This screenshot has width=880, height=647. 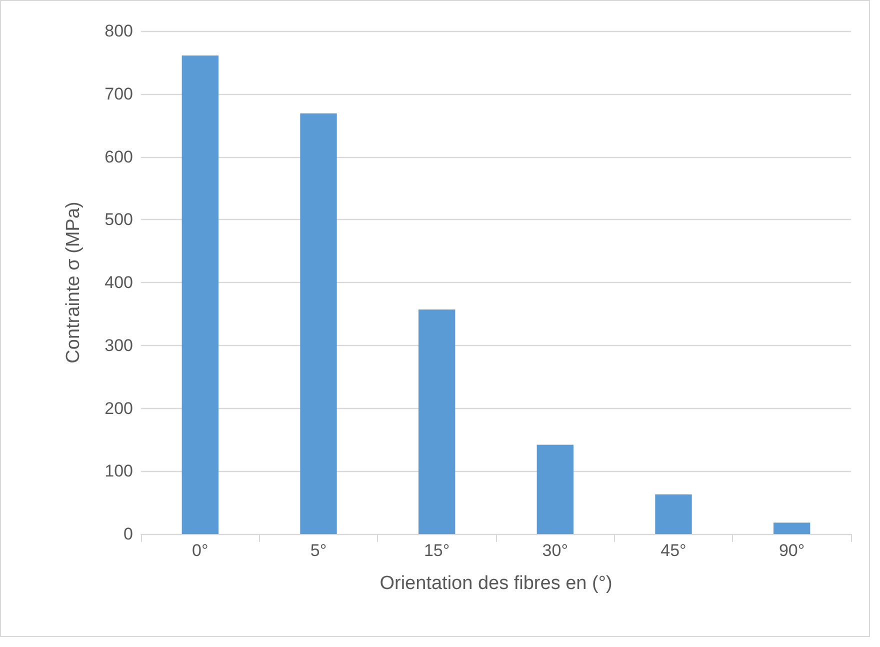 I want to click on y-tick-label: 500, so click(x=118, y=220).